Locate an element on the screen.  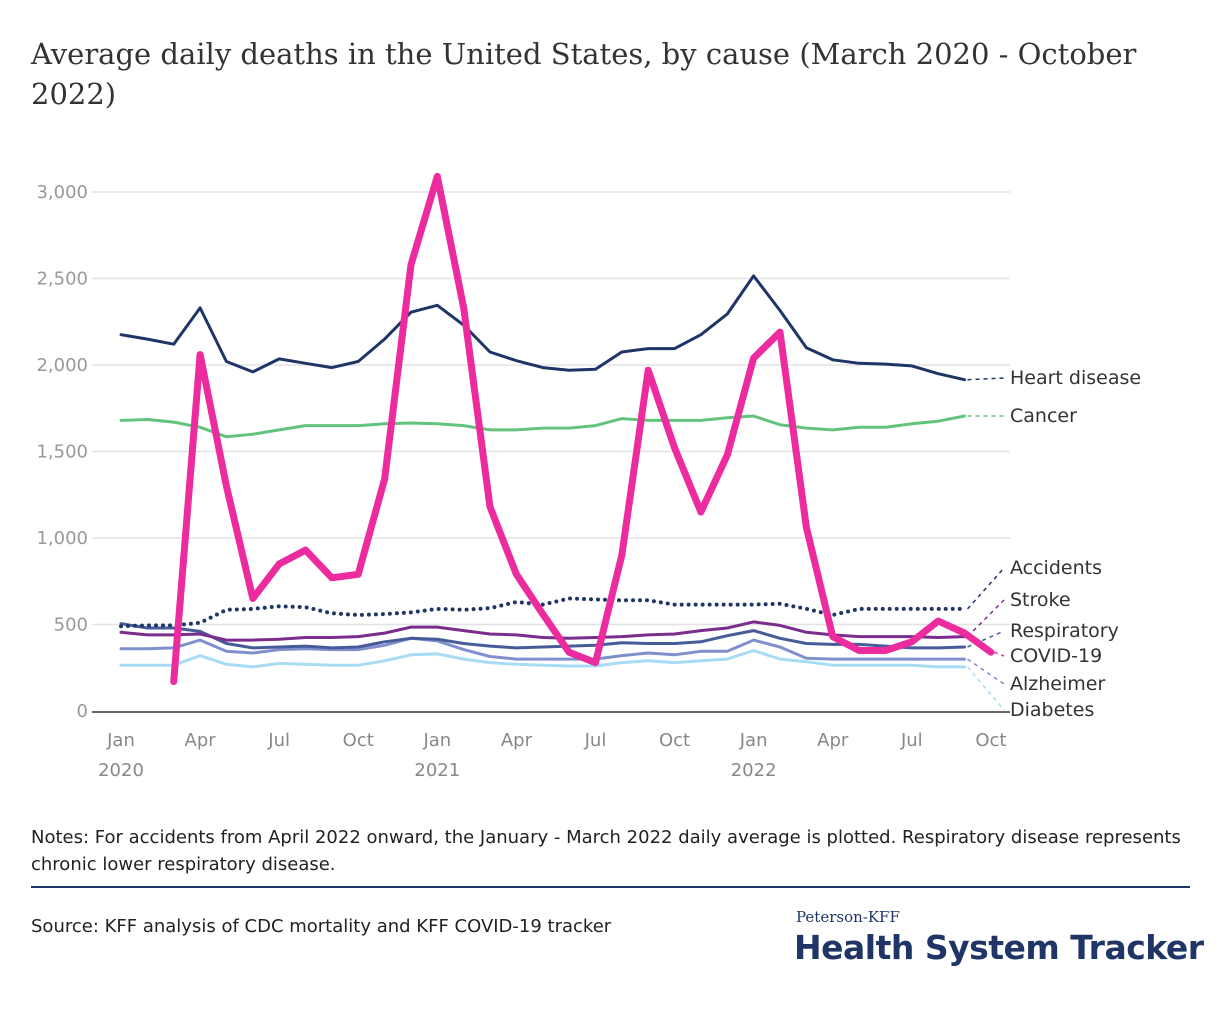
series-label: COVID-19 is located at coordinates (1056, 656).